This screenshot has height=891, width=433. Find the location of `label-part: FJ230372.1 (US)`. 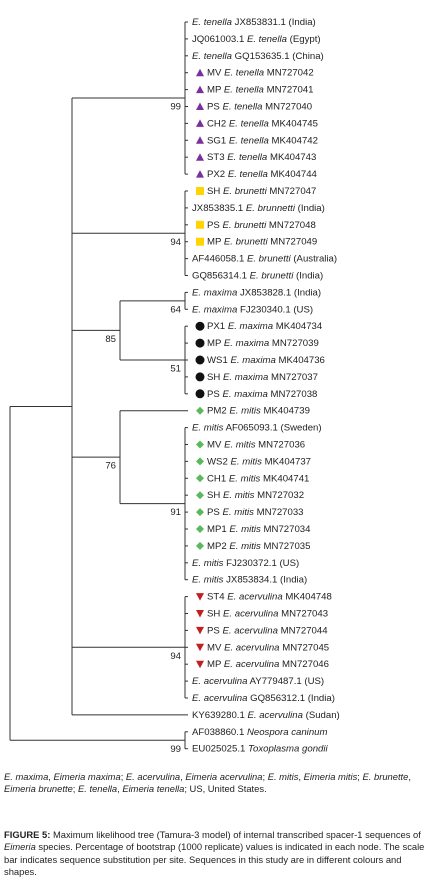

label-part: FJ230372.1 (US) is located at coordinates (261, 562).